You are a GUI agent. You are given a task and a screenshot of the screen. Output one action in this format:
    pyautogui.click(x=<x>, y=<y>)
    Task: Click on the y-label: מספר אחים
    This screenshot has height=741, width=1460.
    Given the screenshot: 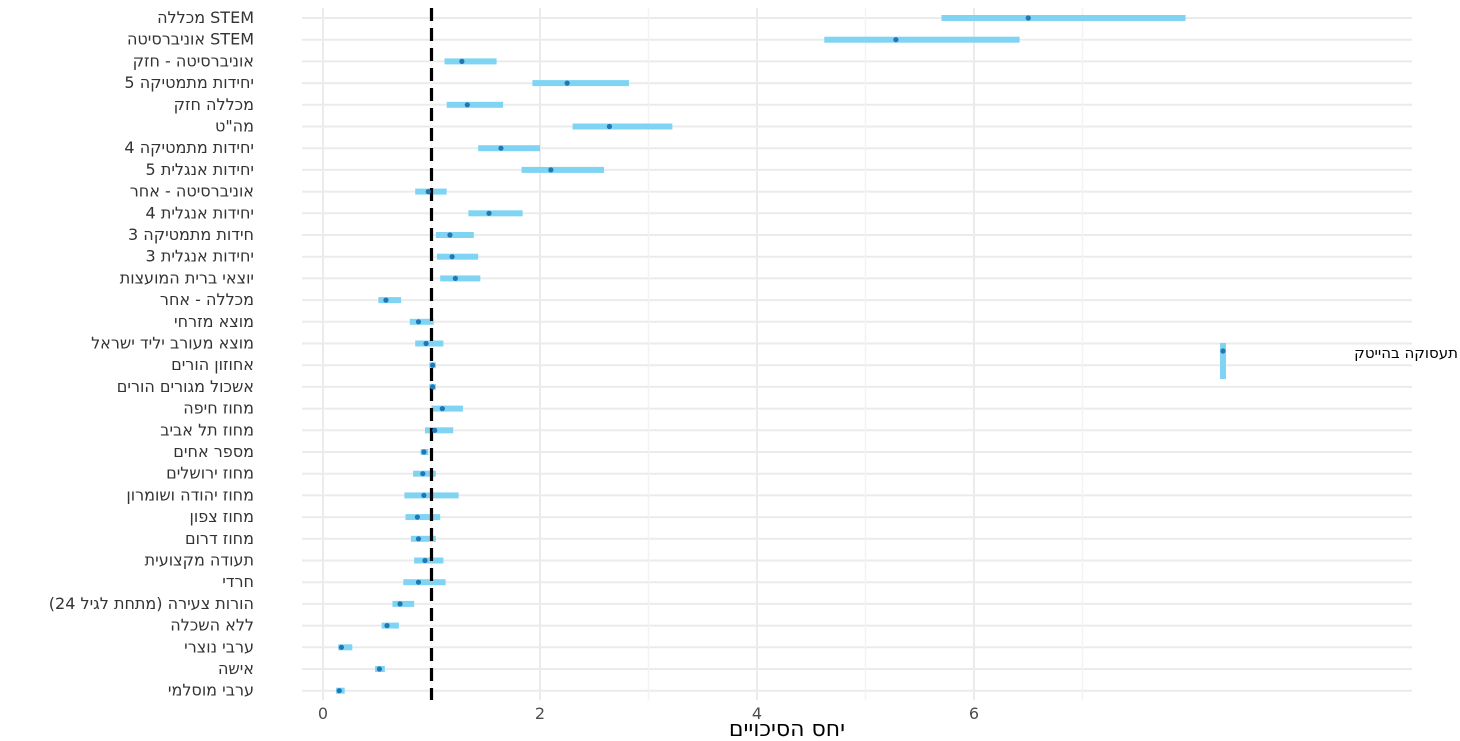 What is the action you would take?
    pyautogui.click(x=213, y=451)
    